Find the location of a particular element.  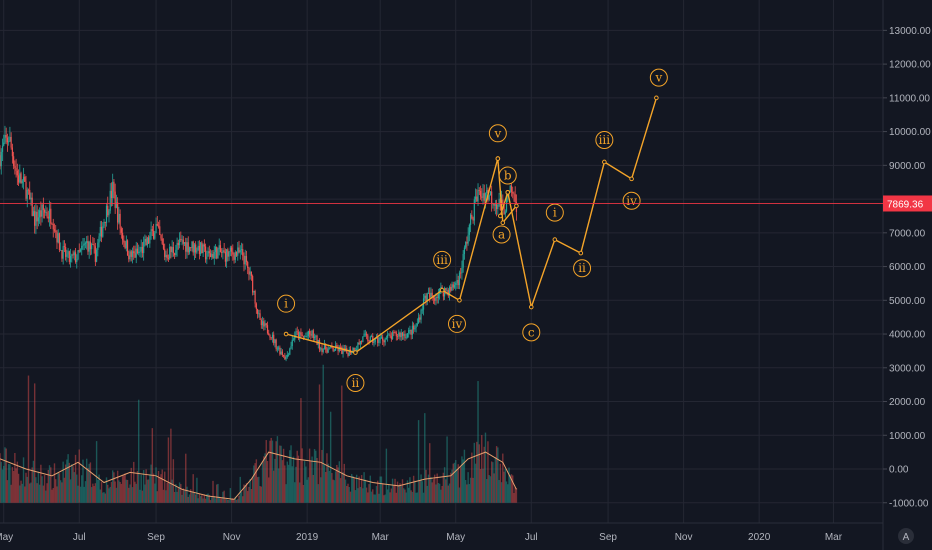

auto-scale-button-circle is located at coordinates (906, 536).